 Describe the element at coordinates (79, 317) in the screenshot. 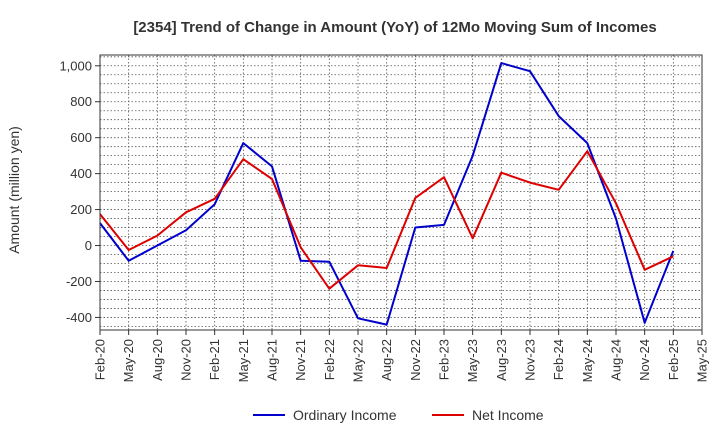

I see `y-tick-label: -400` at that location.